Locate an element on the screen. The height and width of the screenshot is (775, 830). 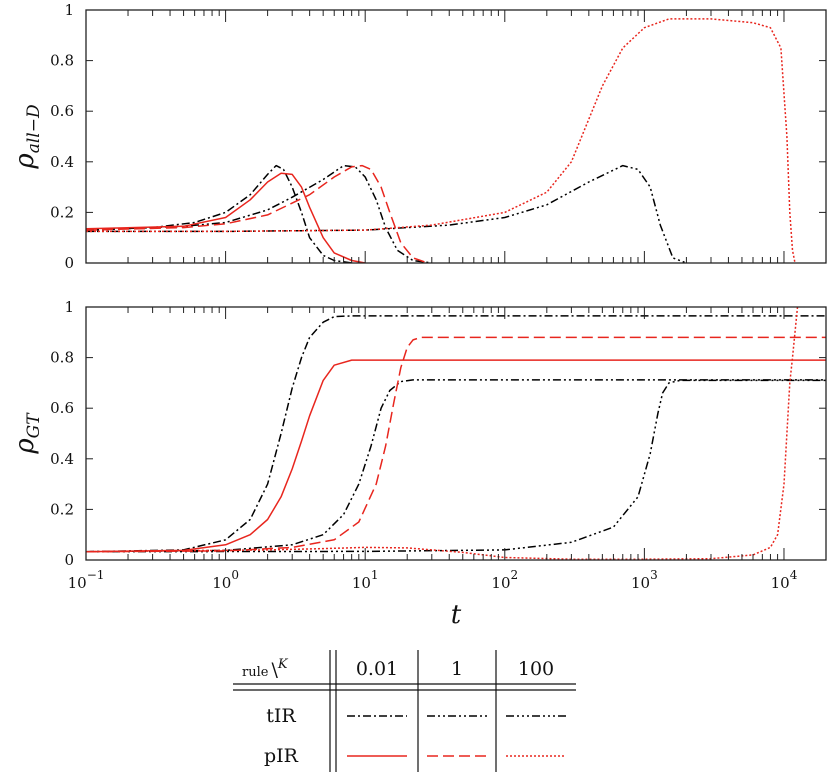
x-tick-label: 10³ is located at coordinates (644, 580).